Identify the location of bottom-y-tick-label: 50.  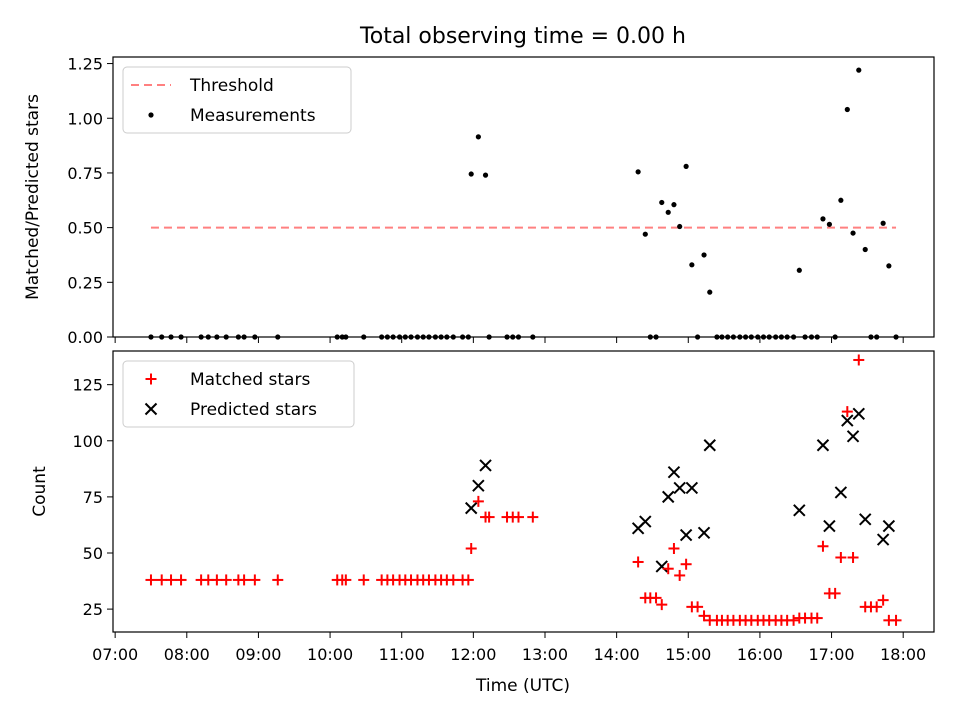
(93, 553).